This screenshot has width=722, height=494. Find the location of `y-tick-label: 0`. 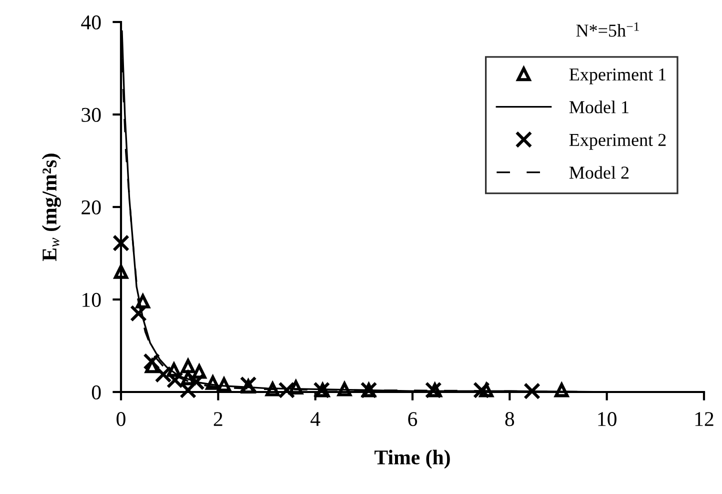

y-tick-label: 0 is located at coordinates (96, 392).